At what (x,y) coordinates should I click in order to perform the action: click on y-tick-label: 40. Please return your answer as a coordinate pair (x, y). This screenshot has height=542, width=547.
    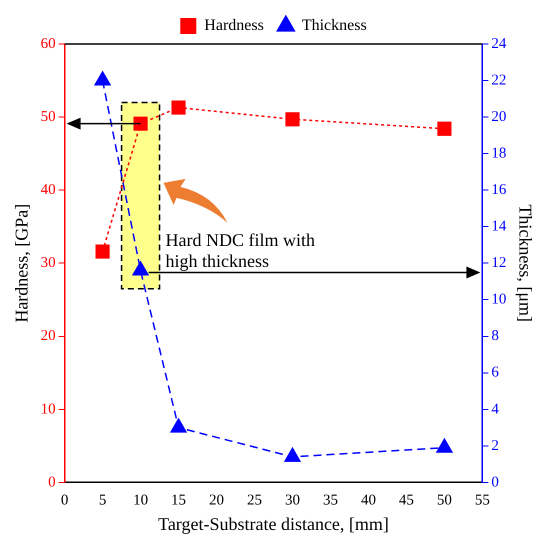
    Looking at the image, I should click on (48, 190).